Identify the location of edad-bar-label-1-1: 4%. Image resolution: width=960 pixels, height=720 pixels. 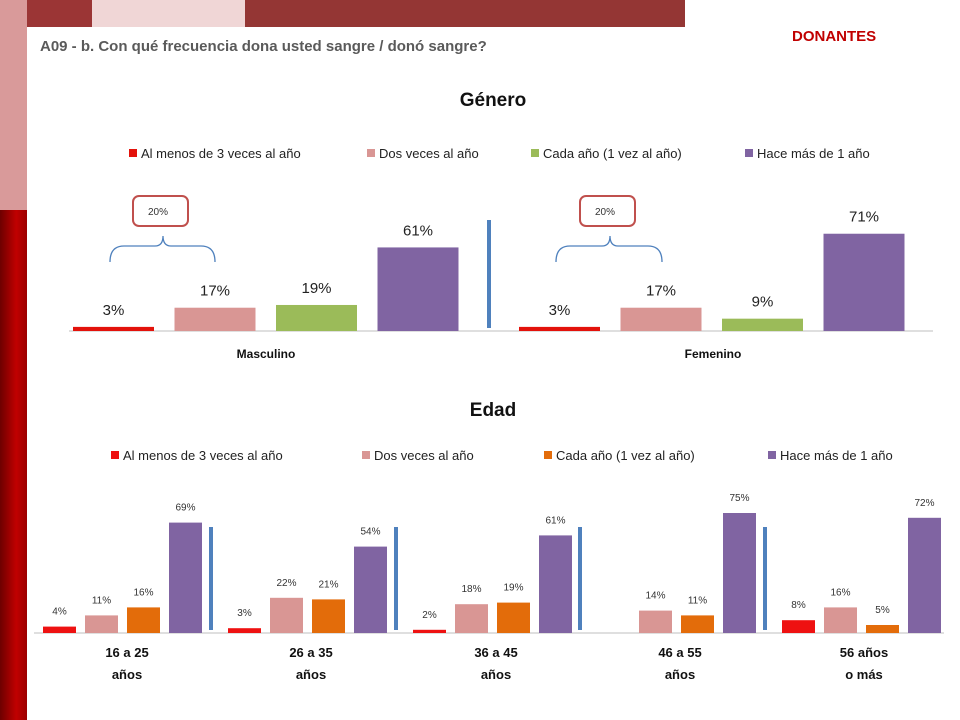
(59, 612).